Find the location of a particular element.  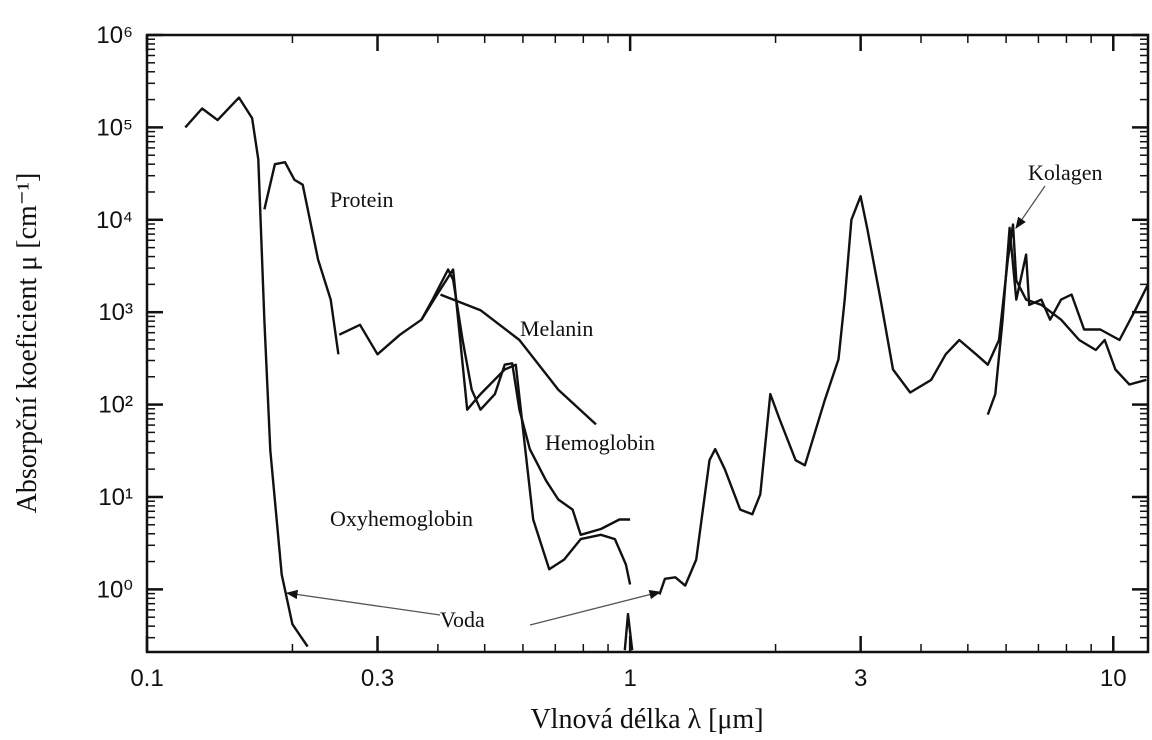

x-tick-label: 0.1 is located at coordinates (146, 678).